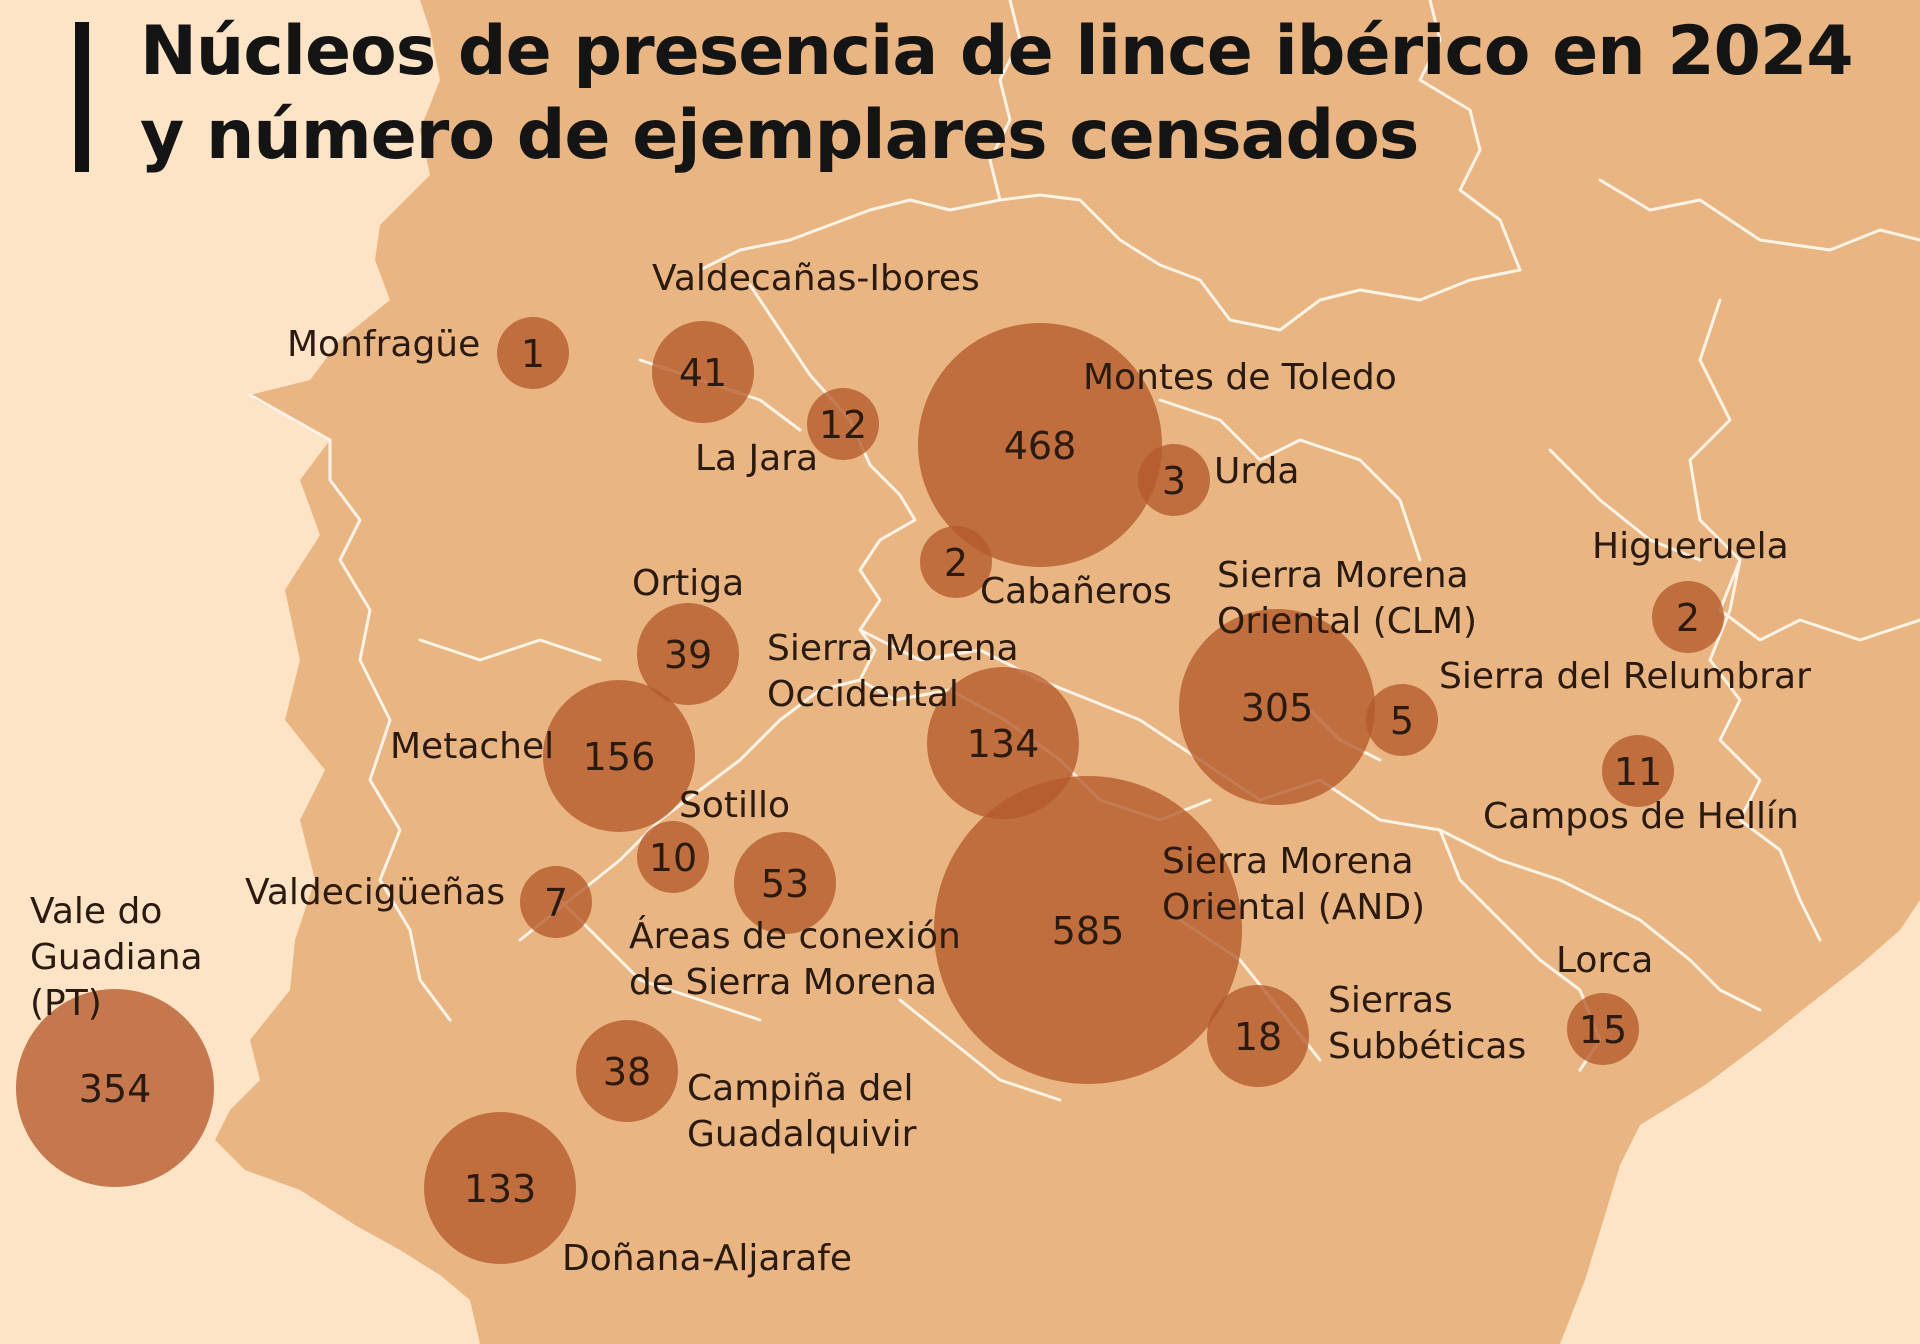  What do you see at coordinates (375, 892) in the screenshot?
I see `label-line: Valdecigüeñas` at bounding box center [375, 892].